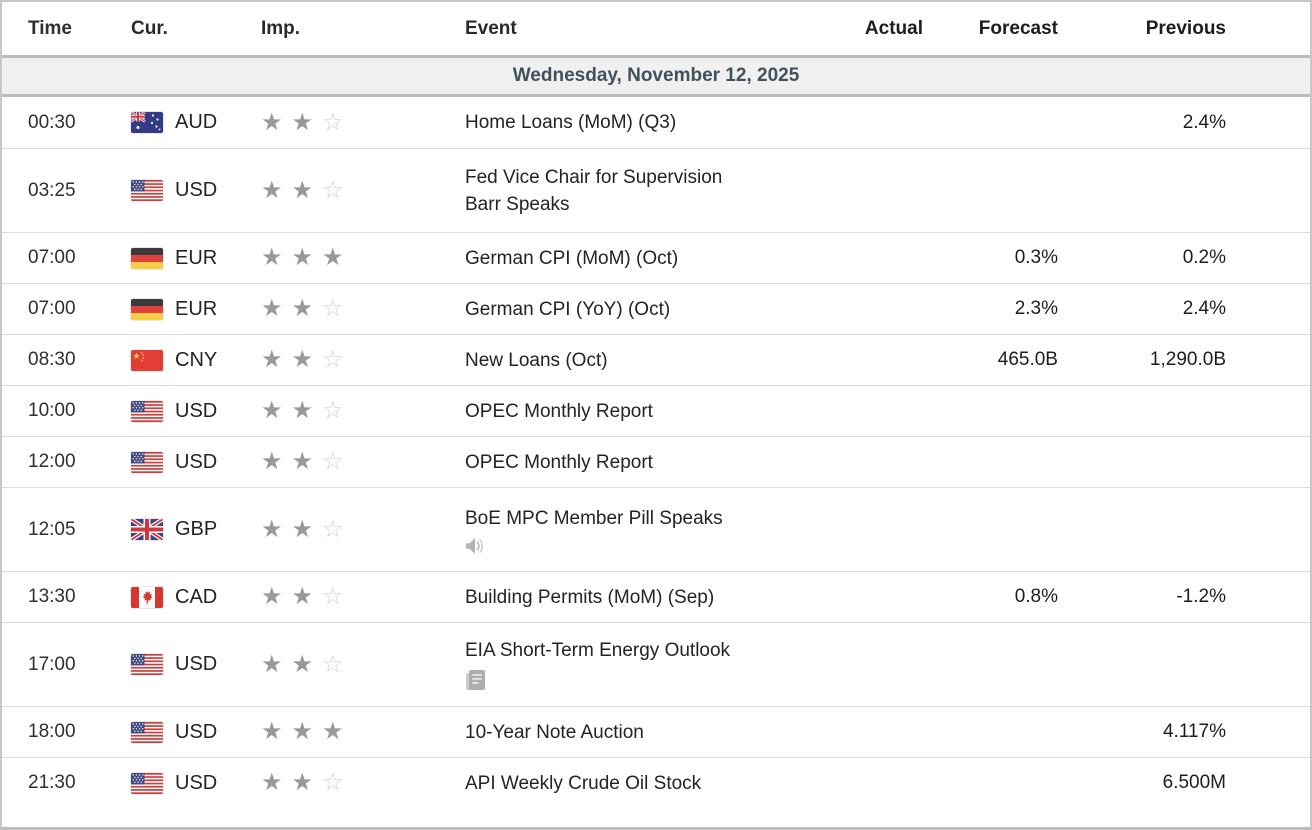 Image resolution: width=1312 pixels, height=830 pixels. I want to click on report-icon, so click(632, 680).